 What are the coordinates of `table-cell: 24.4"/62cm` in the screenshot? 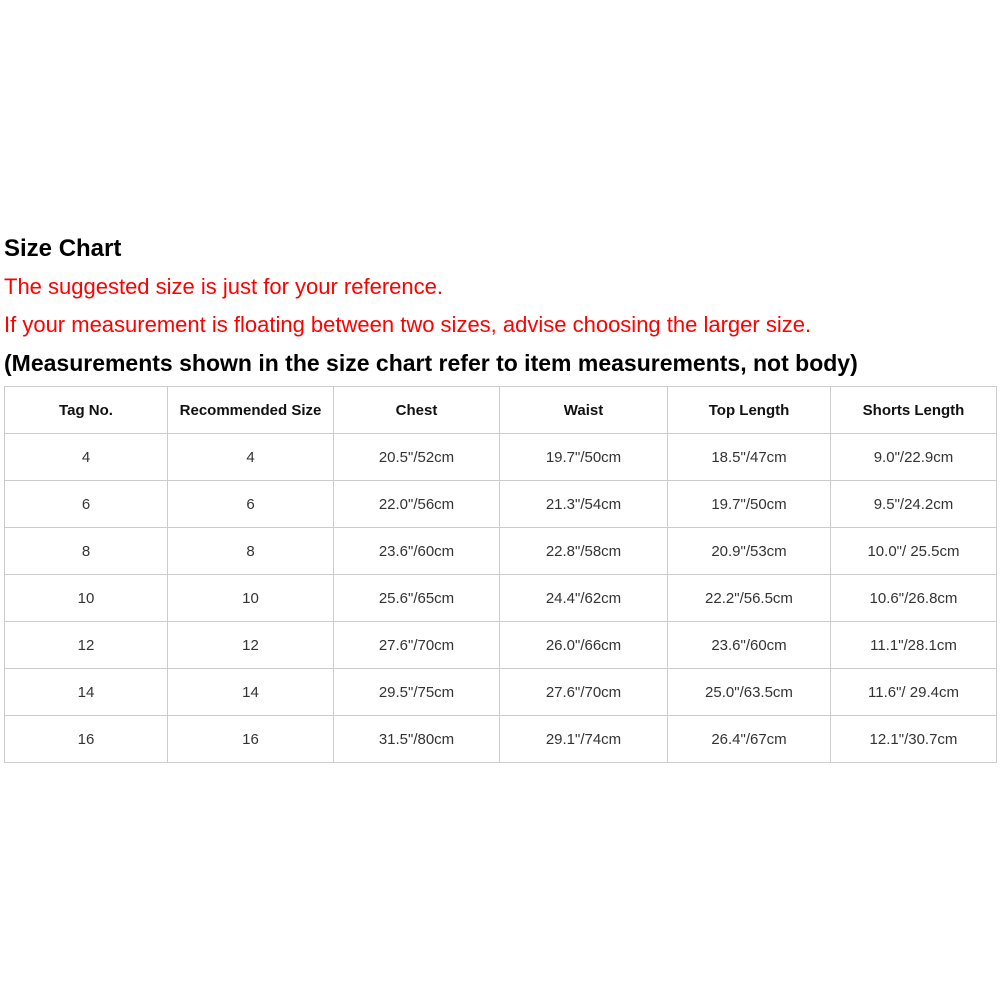 It's located at (583, 598).